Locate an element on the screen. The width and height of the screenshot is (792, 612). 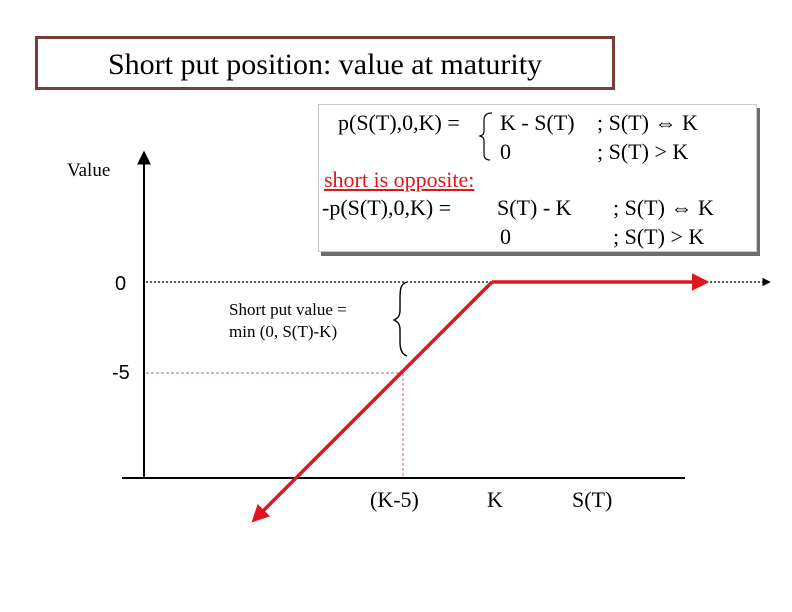
y-tick-minus-five: -5 is located at coordinates (121, 373).